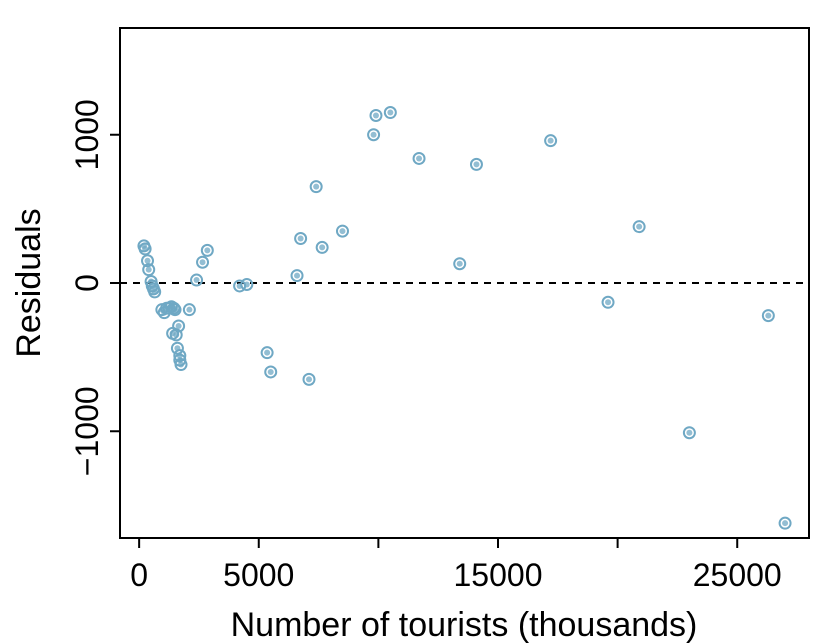 The width and height of the screenshot is (825, 644). Describe the element at coordinates (87, 134) in the screenshot. I see `y-tick-label: 1000` at that location.